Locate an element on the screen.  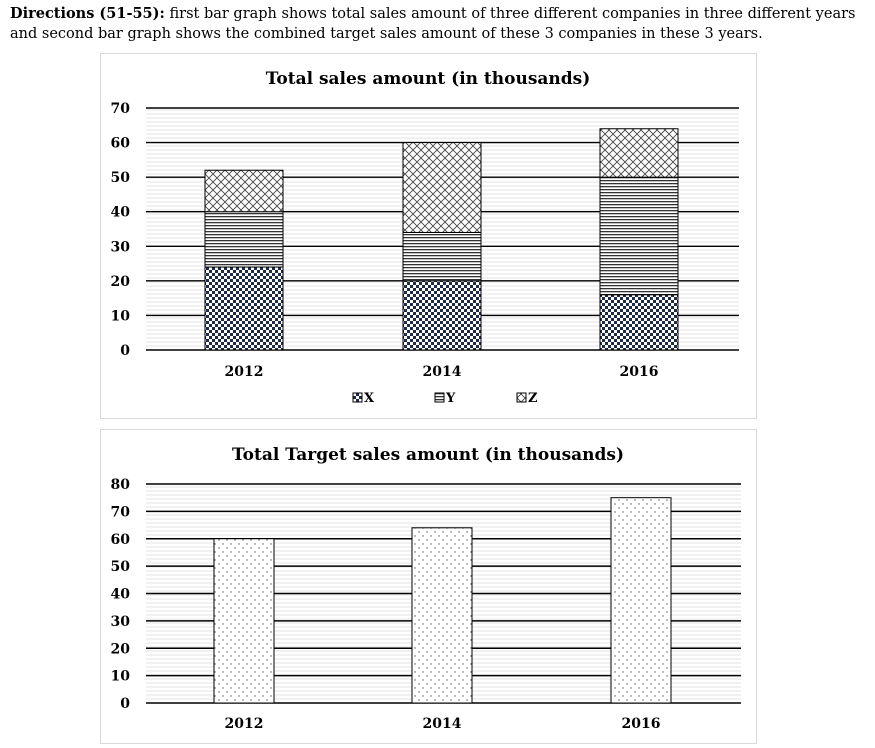
bar-2016-z is located at coordinates (639, 153).